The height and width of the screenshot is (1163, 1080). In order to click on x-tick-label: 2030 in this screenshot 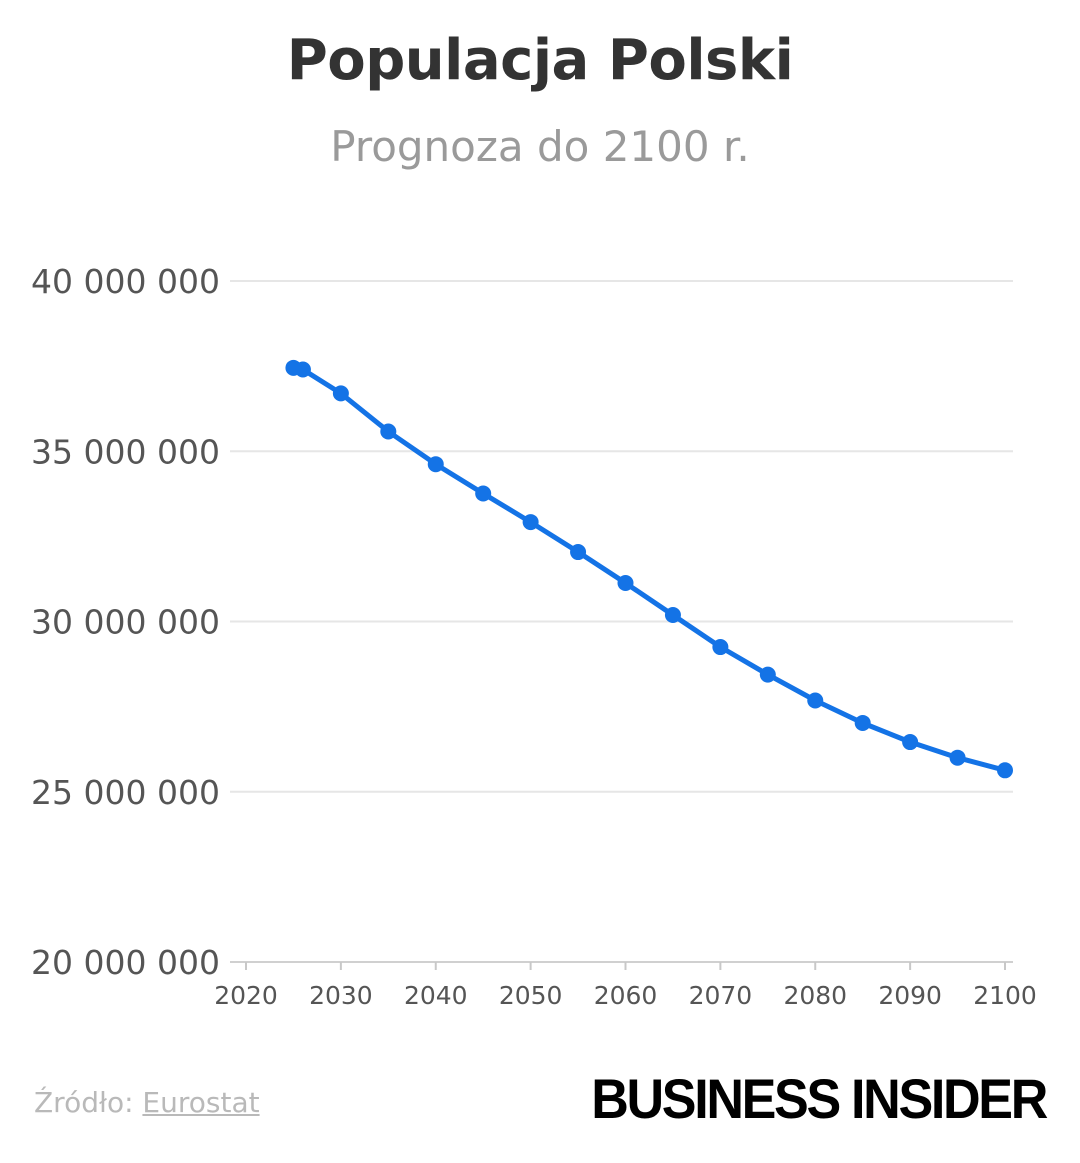, I will do `click(341, 995)`.